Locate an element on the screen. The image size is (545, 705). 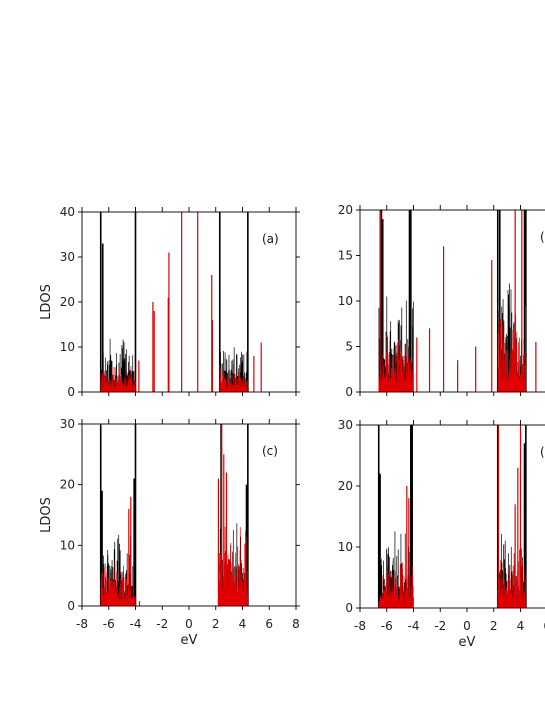
panel-label: (d) is located at coordinates (542, 452).